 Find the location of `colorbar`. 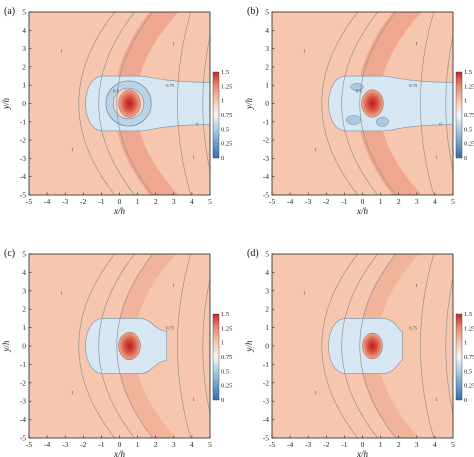

colorbar is located at coordinates (459, 115).